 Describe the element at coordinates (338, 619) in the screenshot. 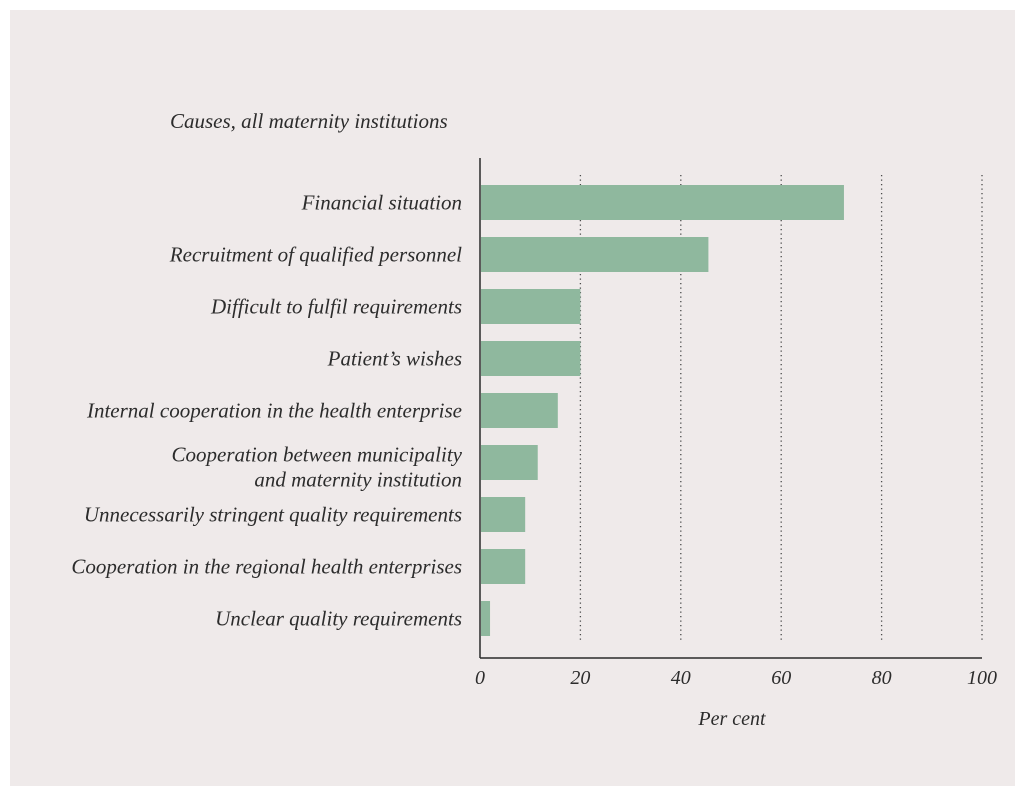

I see `category-label: Unclear quality requirements` at that location.